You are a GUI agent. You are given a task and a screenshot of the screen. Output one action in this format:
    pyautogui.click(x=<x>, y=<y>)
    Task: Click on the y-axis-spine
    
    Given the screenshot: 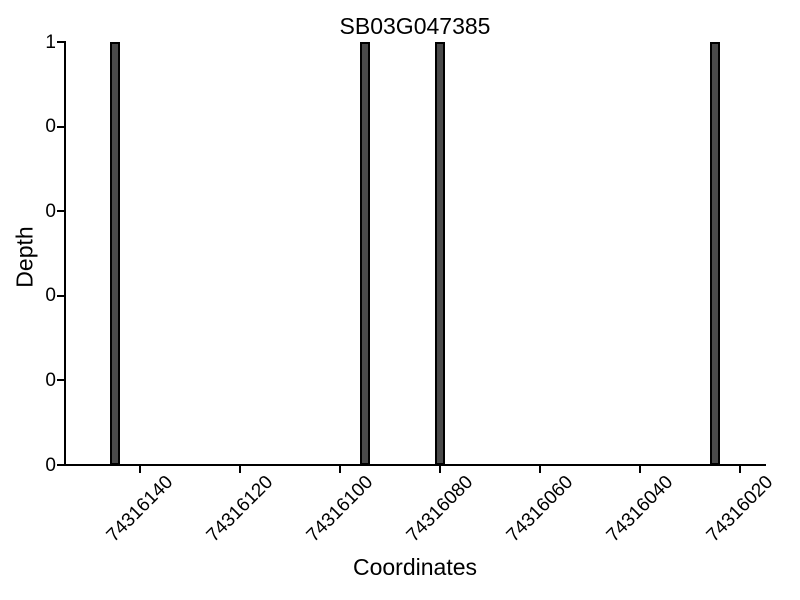 What is the action you would take?
    pyautogui.click(x=65, y=253)
    